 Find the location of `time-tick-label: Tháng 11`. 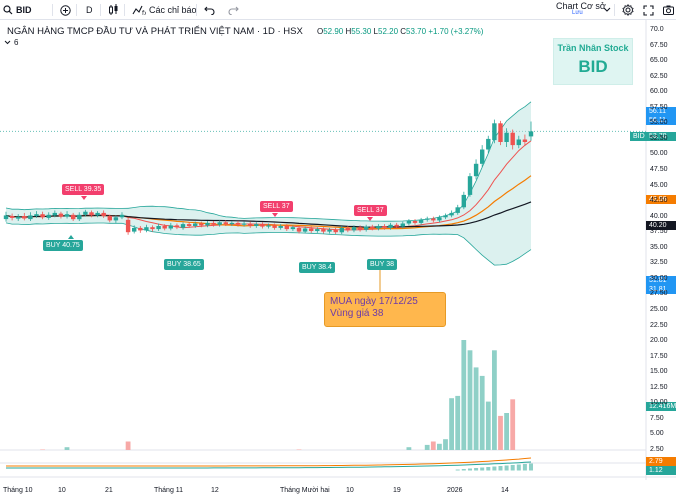

time-tick-label: Tháng 11 is located at coordinates (169, 490).